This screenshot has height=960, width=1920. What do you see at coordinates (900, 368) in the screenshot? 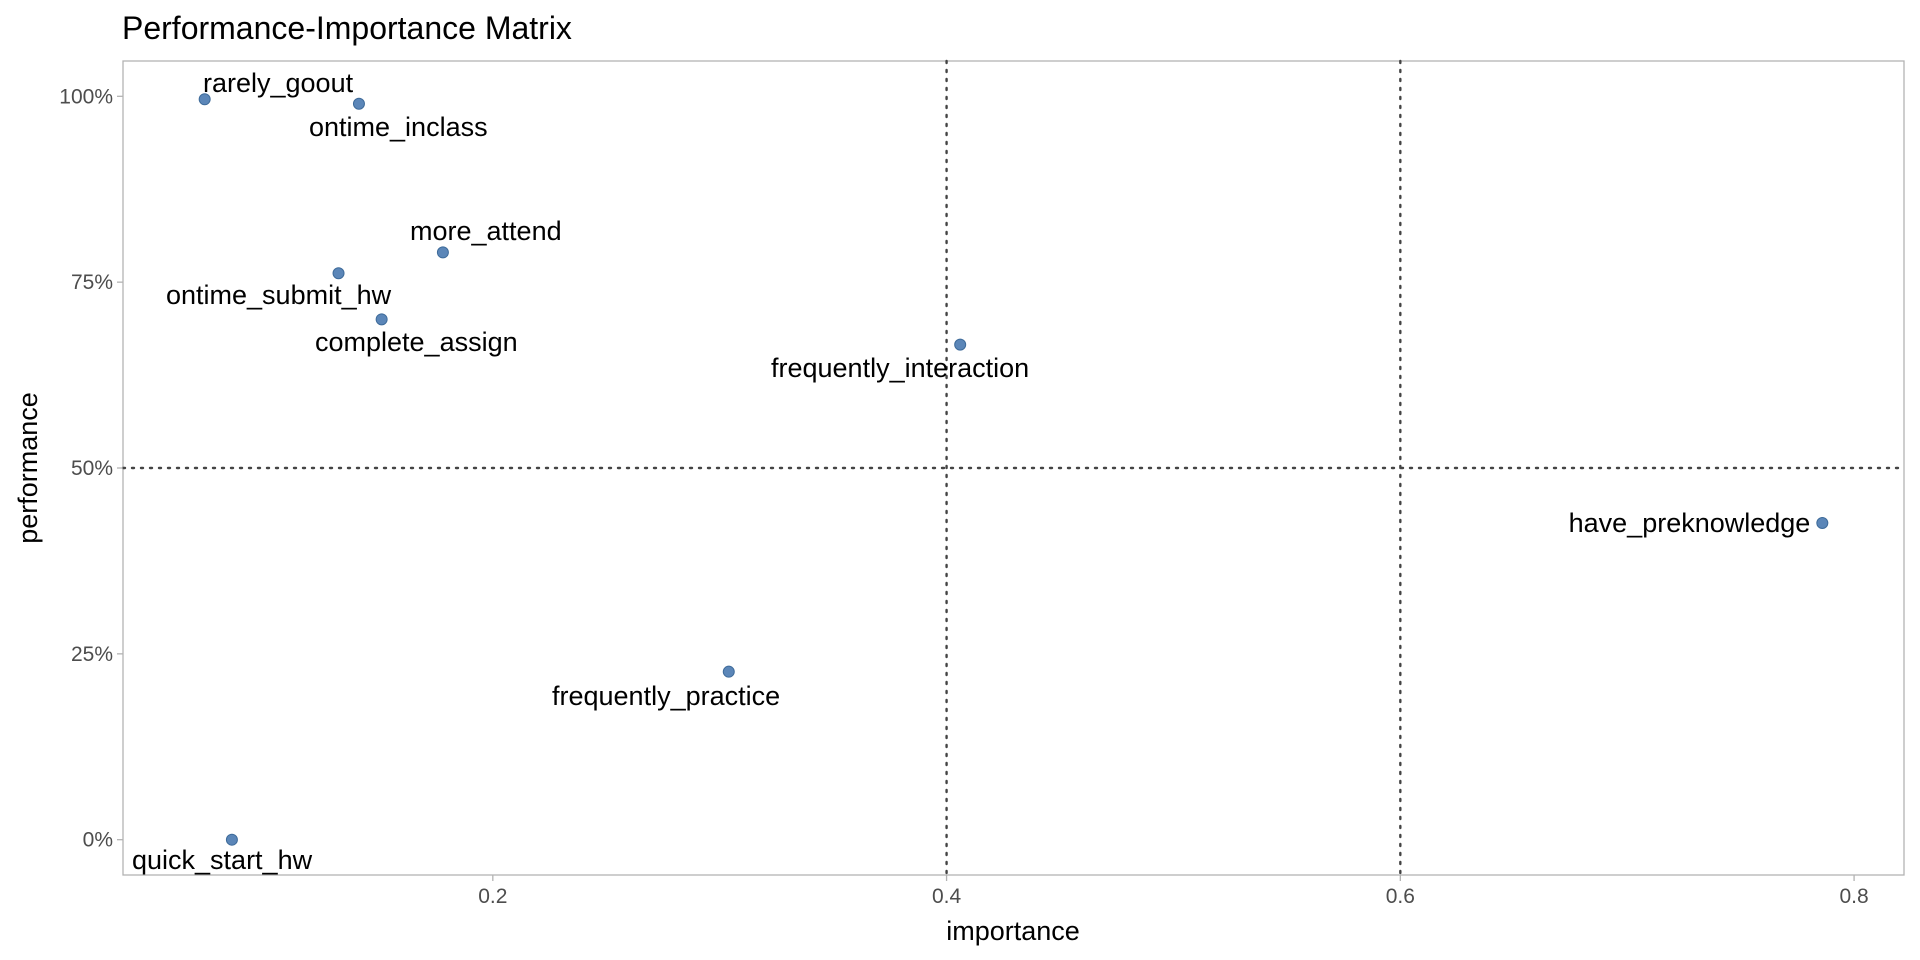
I see `point-label: frequently_interaction` at bounding box center [900, 368].